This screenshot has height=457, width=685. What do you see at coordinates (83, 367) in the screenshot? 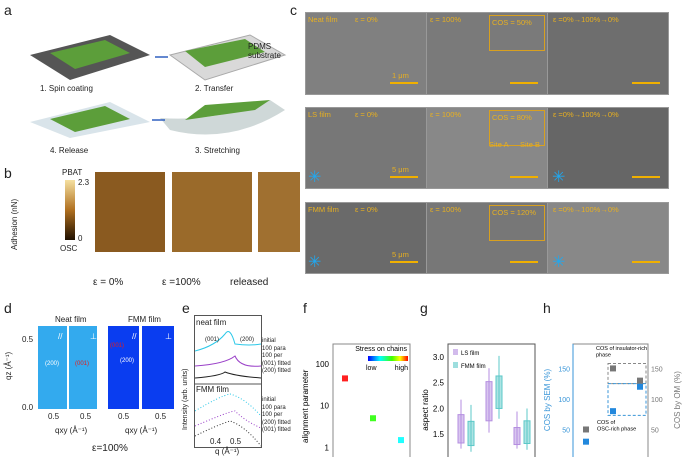
I see `giwaxs-neat-perp` at bounding box center [83, 367].